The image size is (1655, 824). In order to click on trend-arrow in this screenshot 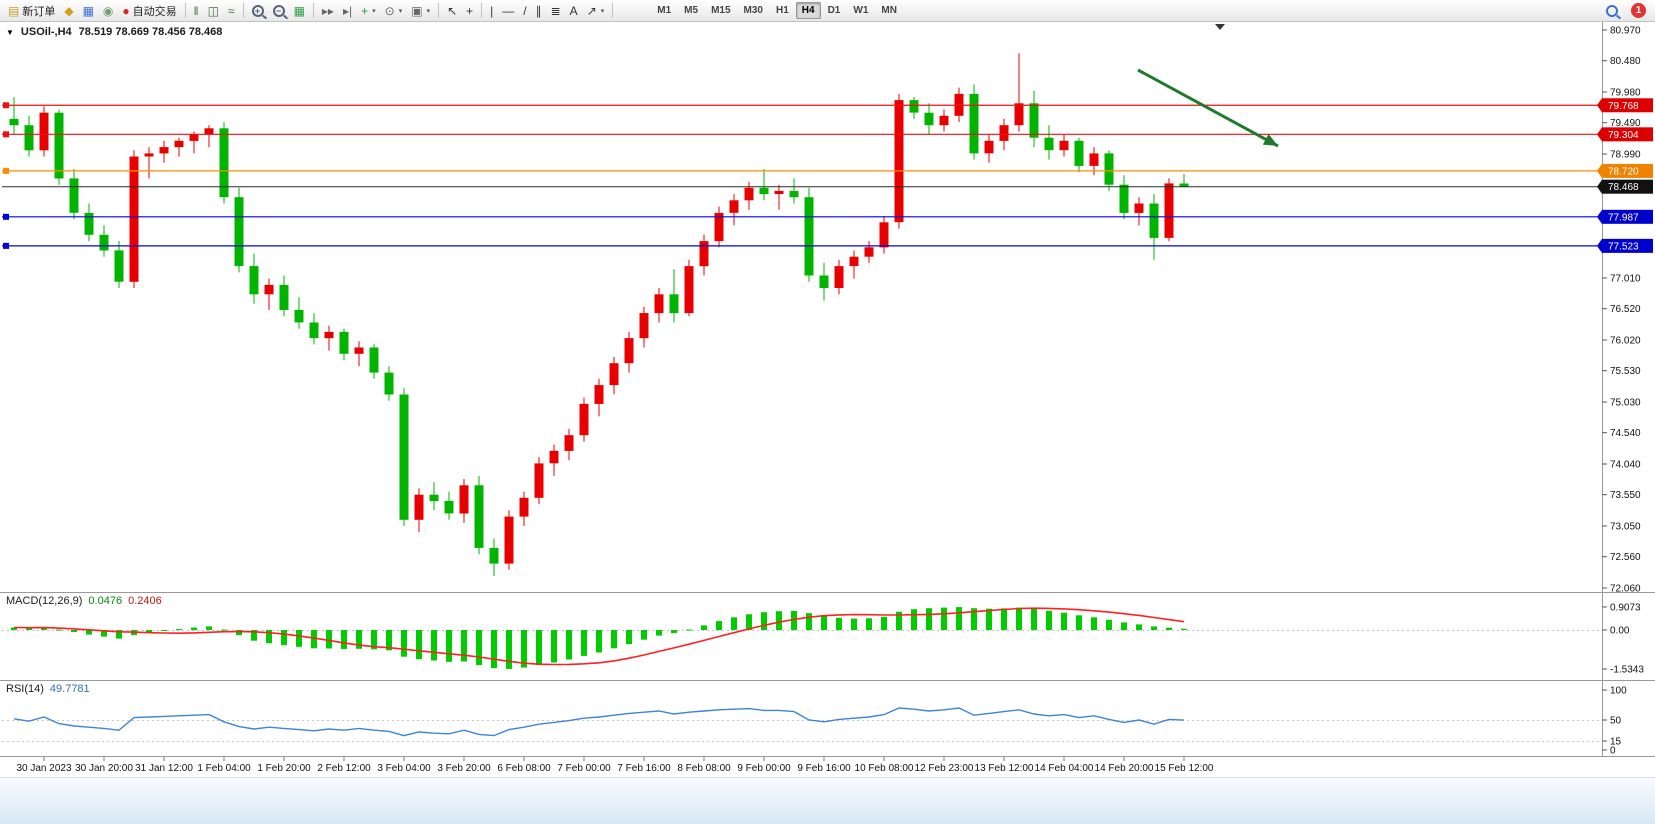, I will do `click(1208, 108)`.